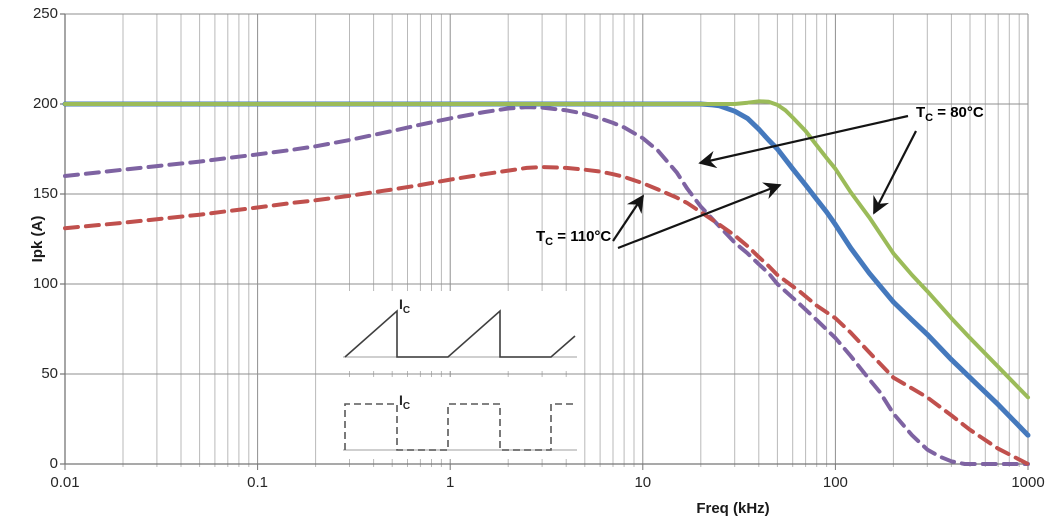 The height and width of the screenshot is (527, 1047). I want to click on annotation-tc80-t: T, so click(921, 112).